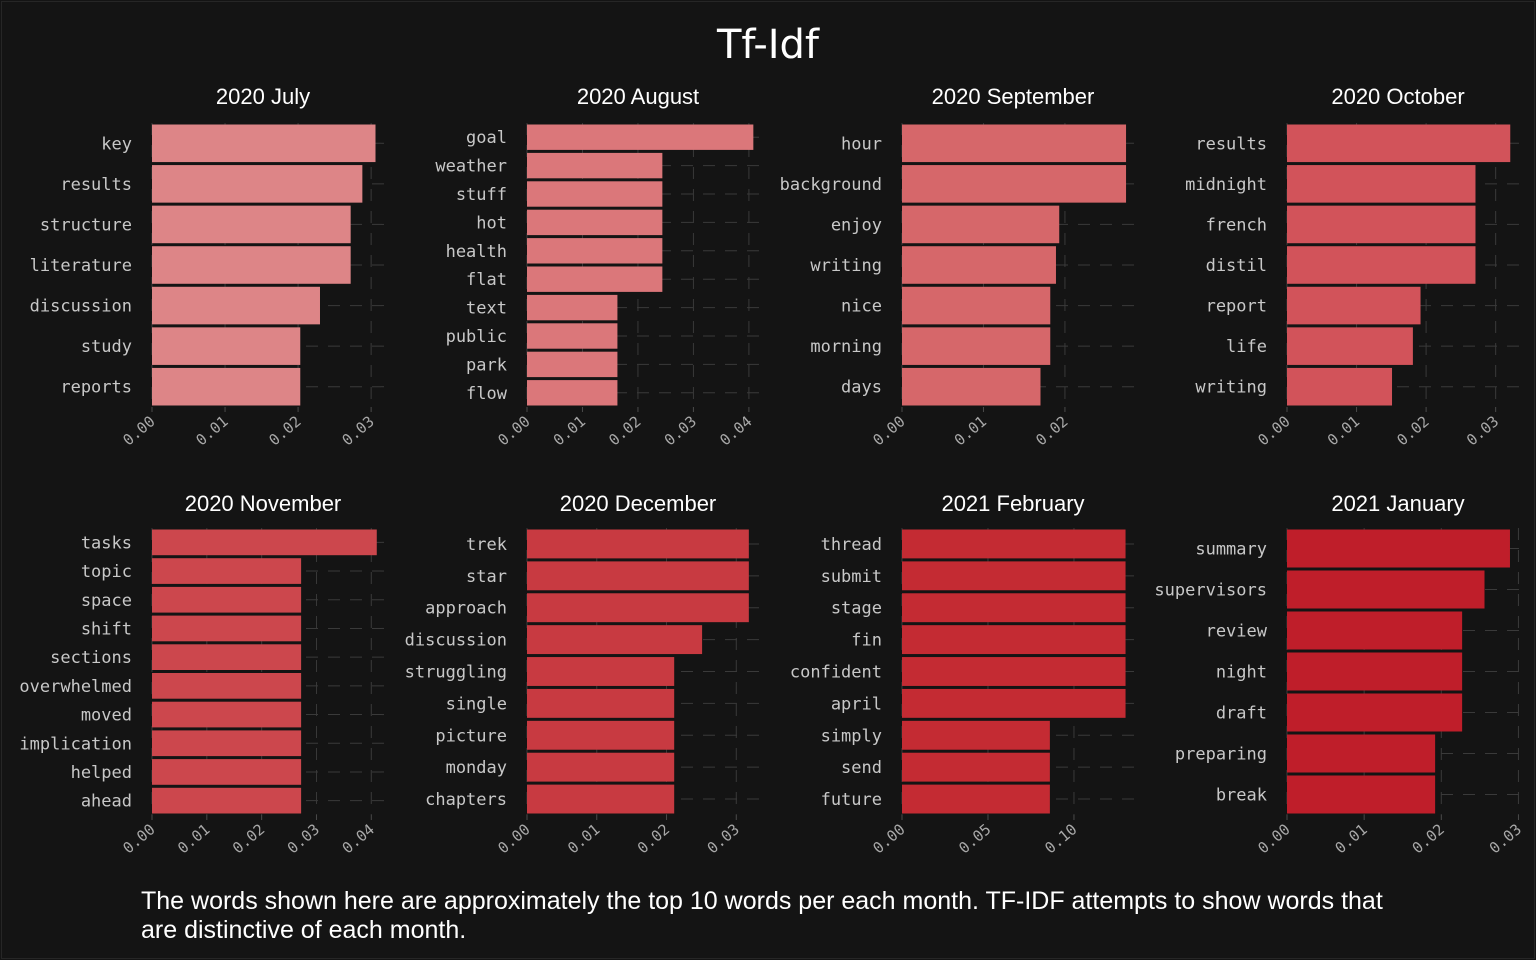  I want to click on bar-trek, so click(638, 544).